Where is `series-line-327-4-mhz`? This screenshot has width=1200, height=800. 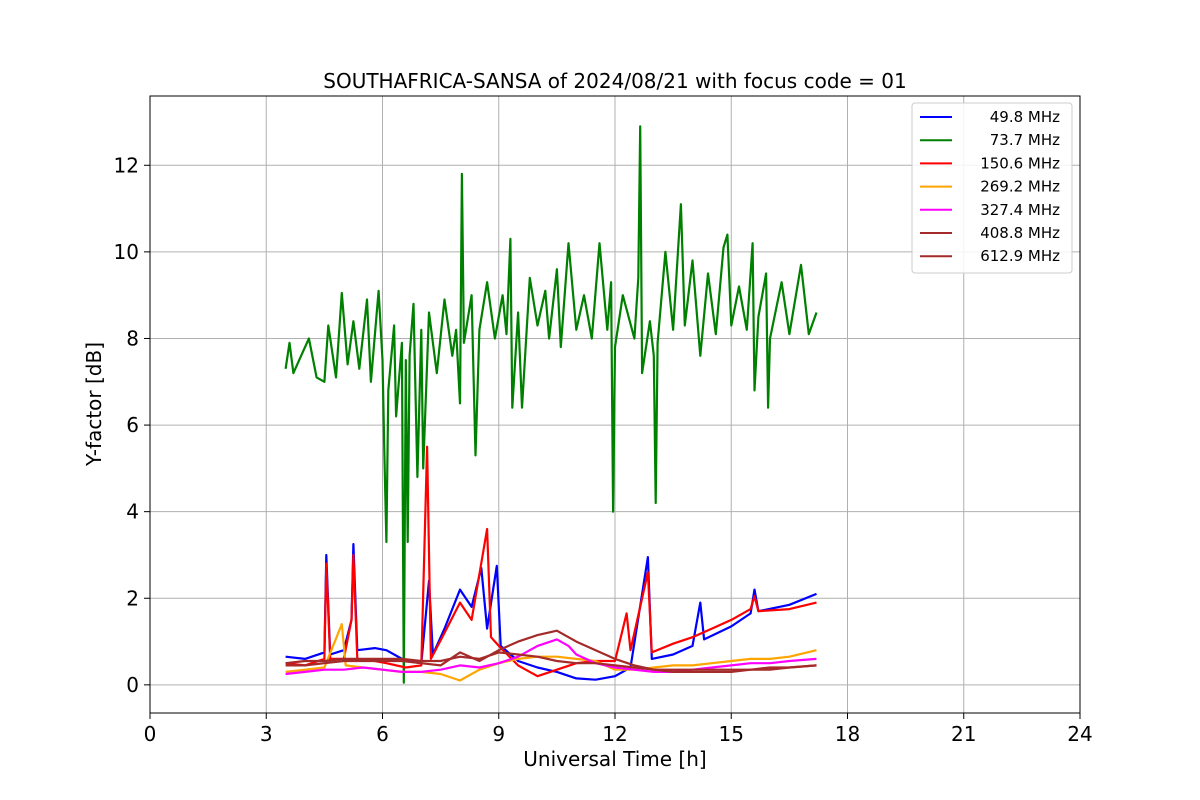
series-line-327-4-mhz is located at coordinates (551, 657).